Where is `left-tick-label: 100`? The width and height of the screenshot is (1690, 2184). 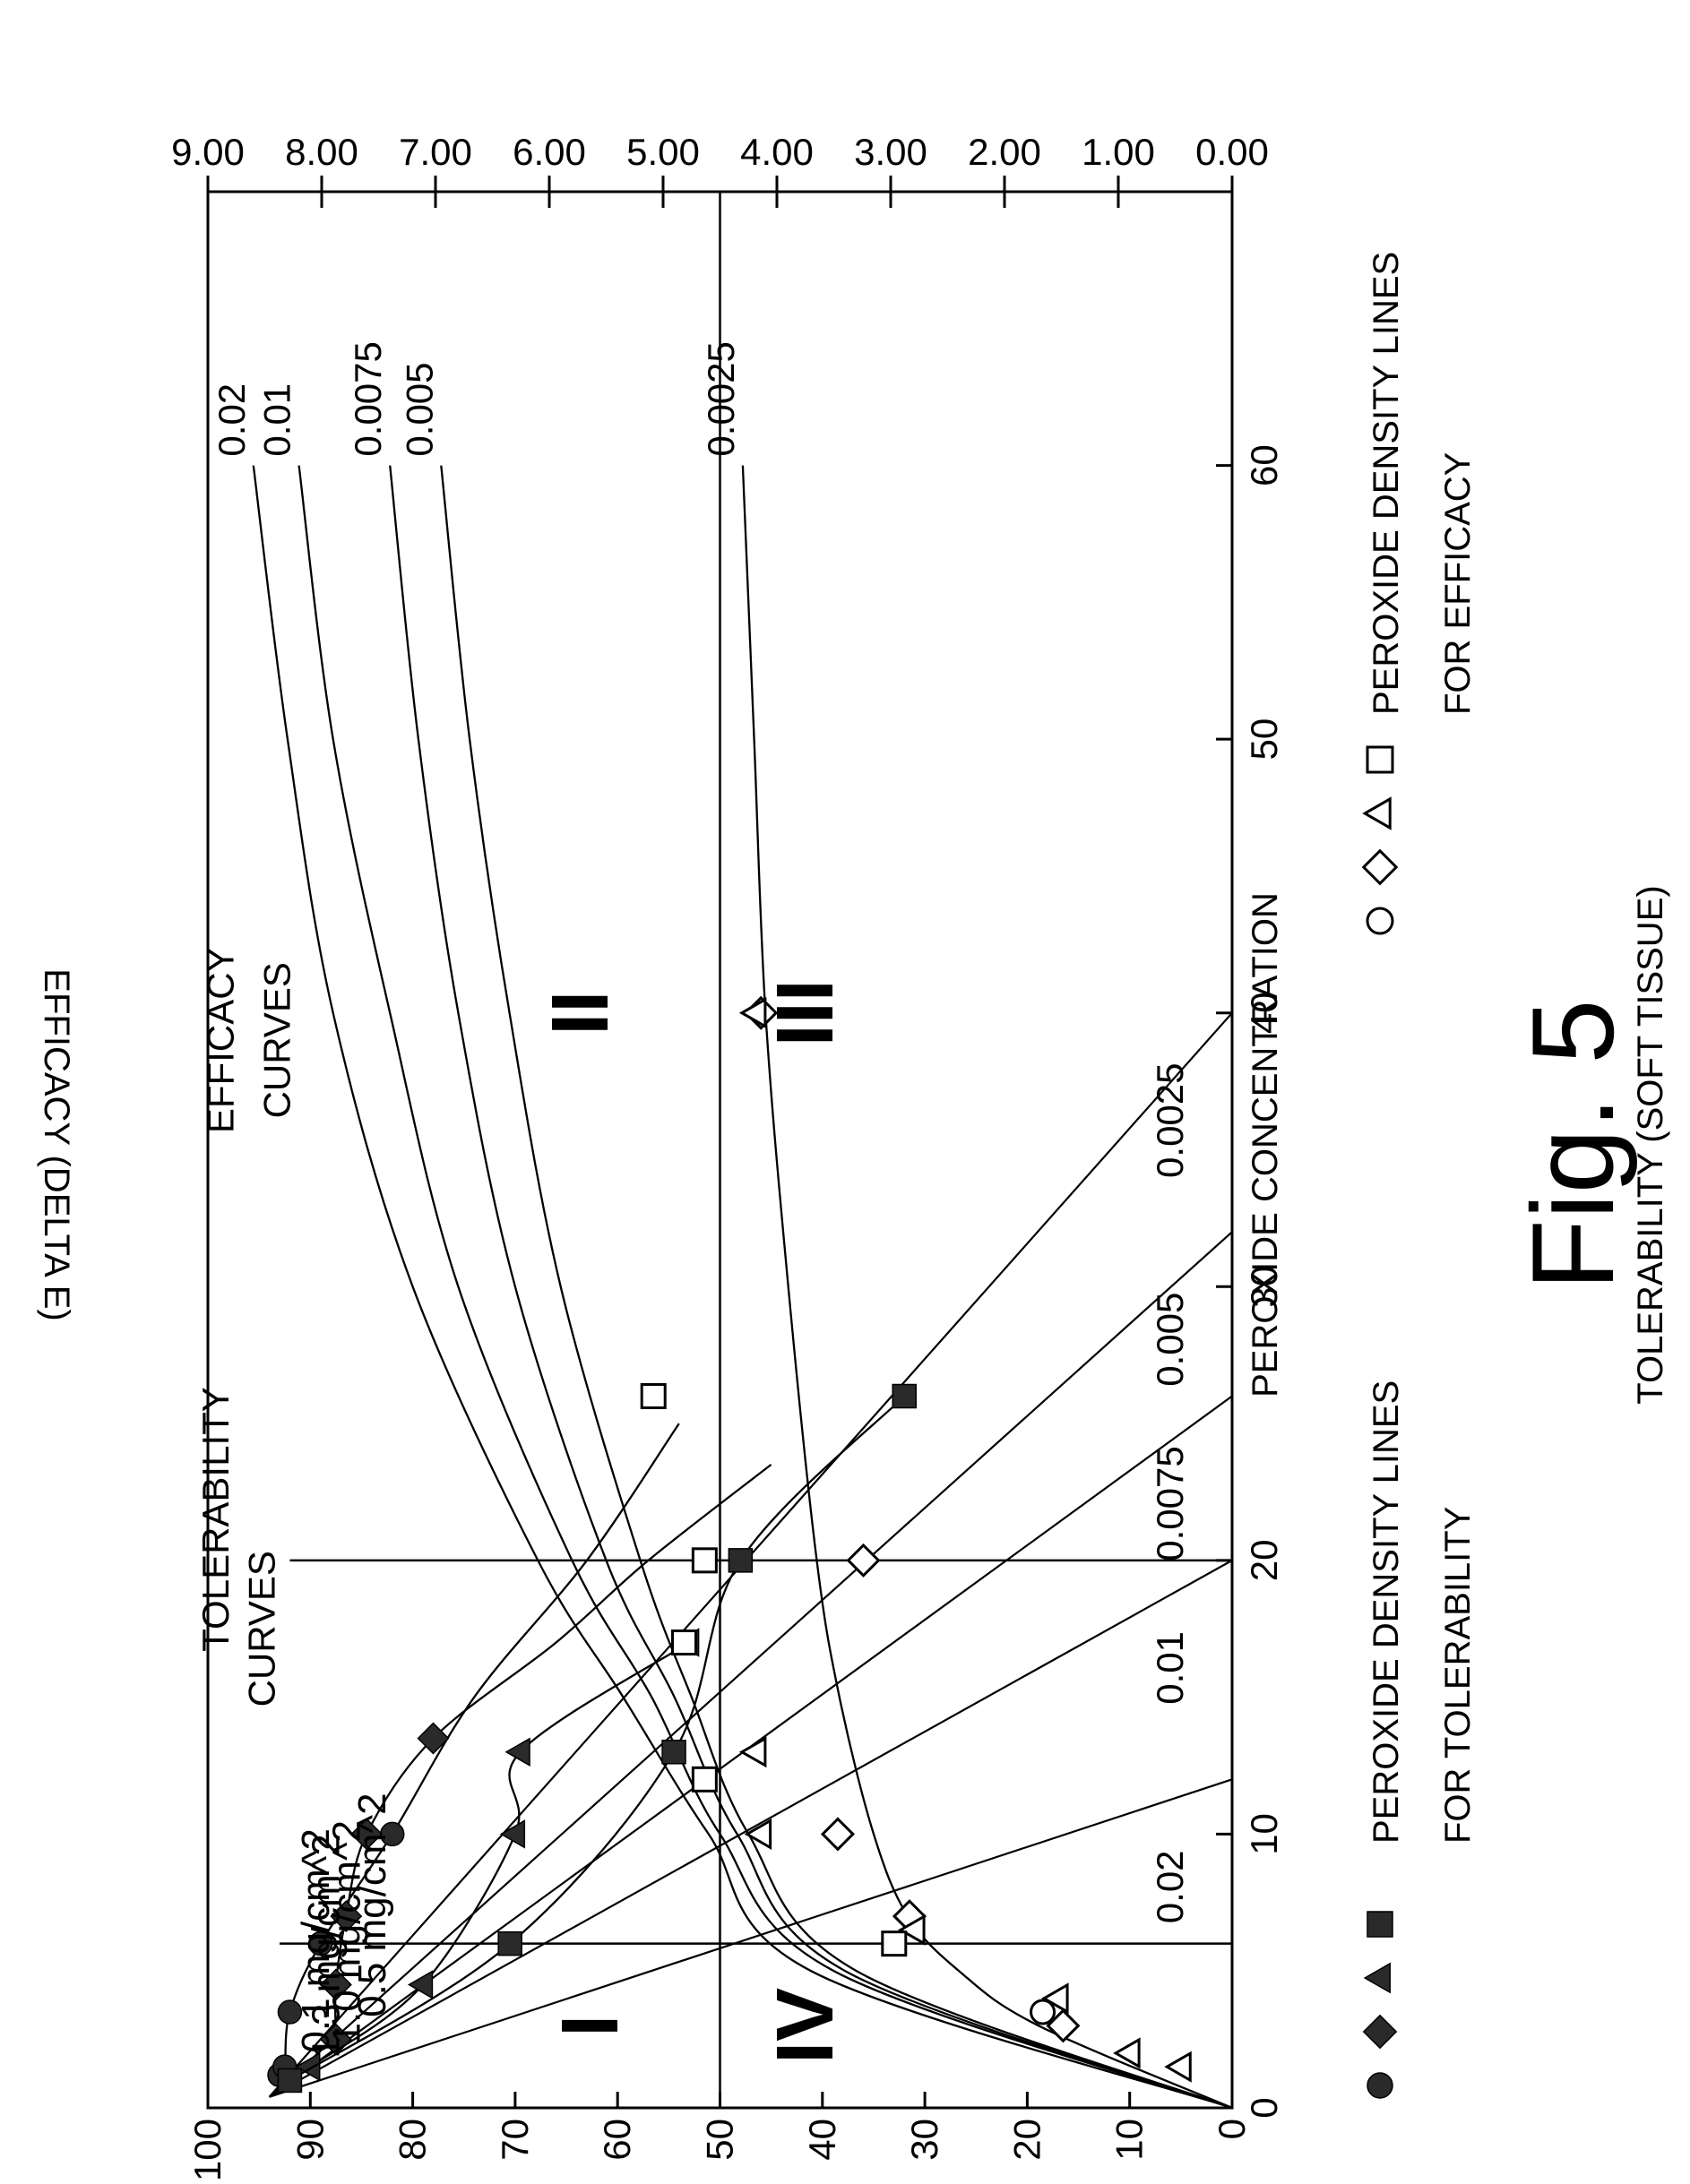
left-tick-label: 100 is located at coordinates (207, 2150).